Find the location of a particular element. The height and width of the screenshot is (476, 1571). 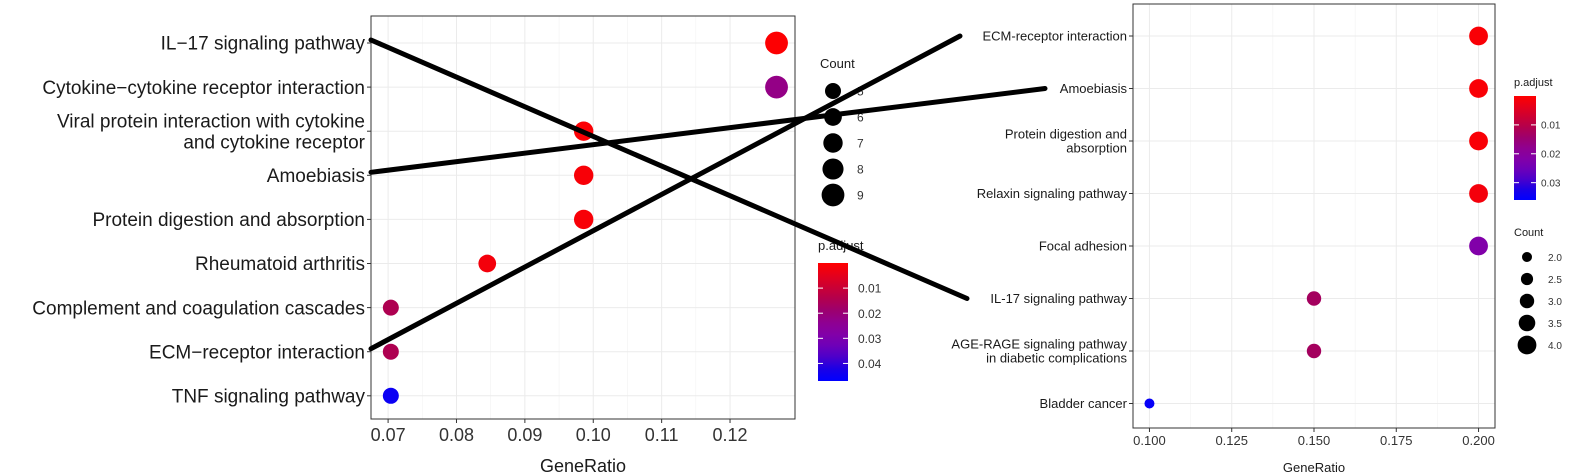

y-tick-label: Focal adhesion is located at coordinates (1083, 246).